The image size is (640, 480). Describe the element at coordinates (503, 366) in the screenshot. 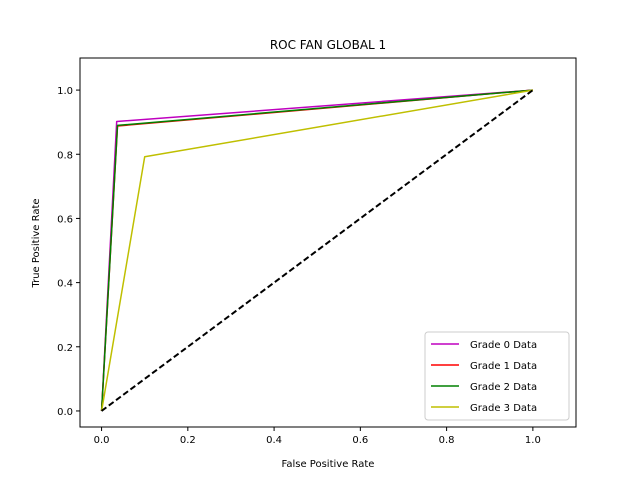

I see `legend-label: Grade 1 Data` at that location.